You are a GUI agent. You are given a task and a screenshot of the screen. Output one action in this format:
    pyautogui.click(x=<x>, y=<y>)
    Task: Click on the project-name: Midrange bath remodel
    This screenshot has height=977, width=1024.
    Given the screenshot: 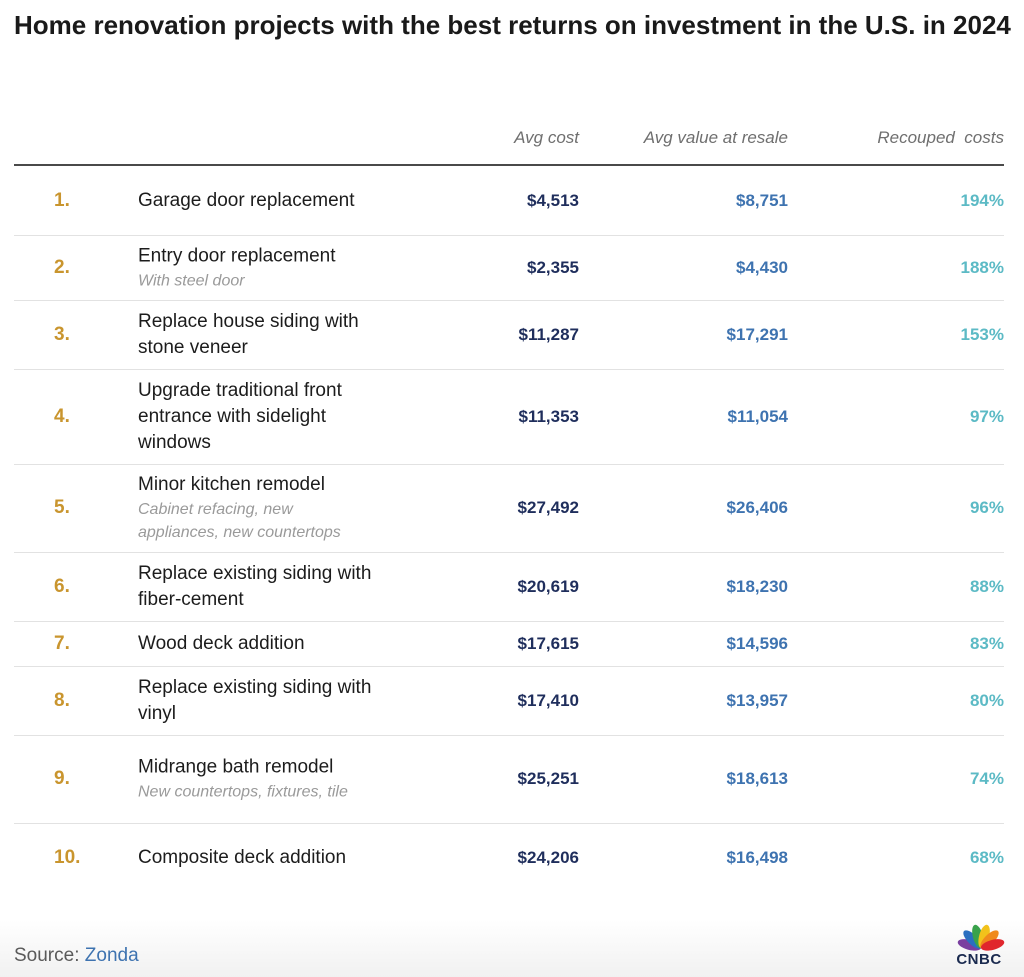 What is the action you would take?
    pyautogui.click(x=236, y=767)
    